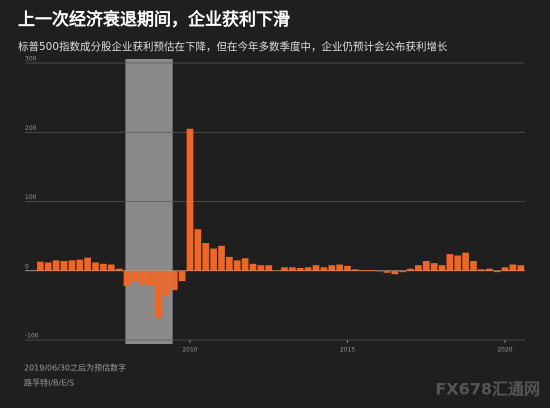 This screenshot has width=550, height=408. I want to click on y-tick-label: 300, so click(31, 59).